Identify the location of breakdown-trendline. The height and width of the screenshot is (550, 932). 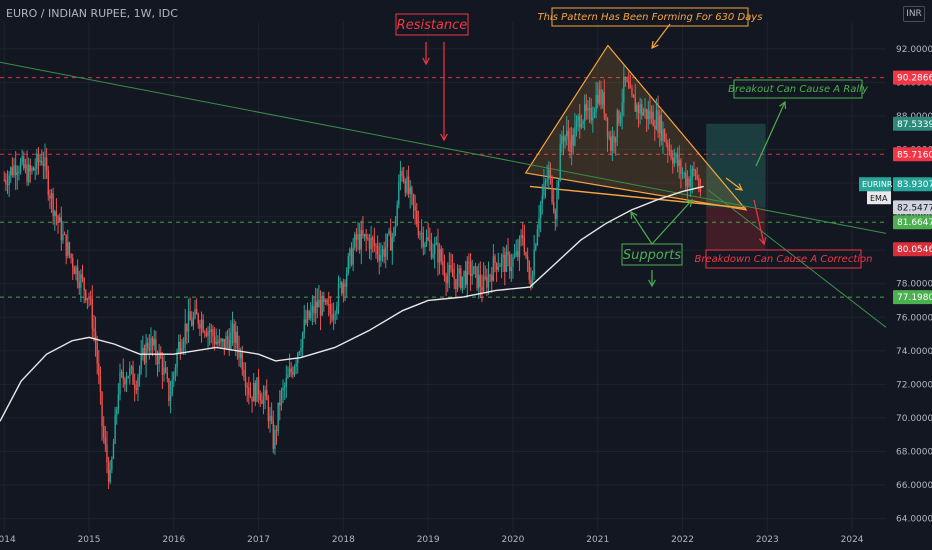
(797, 258).